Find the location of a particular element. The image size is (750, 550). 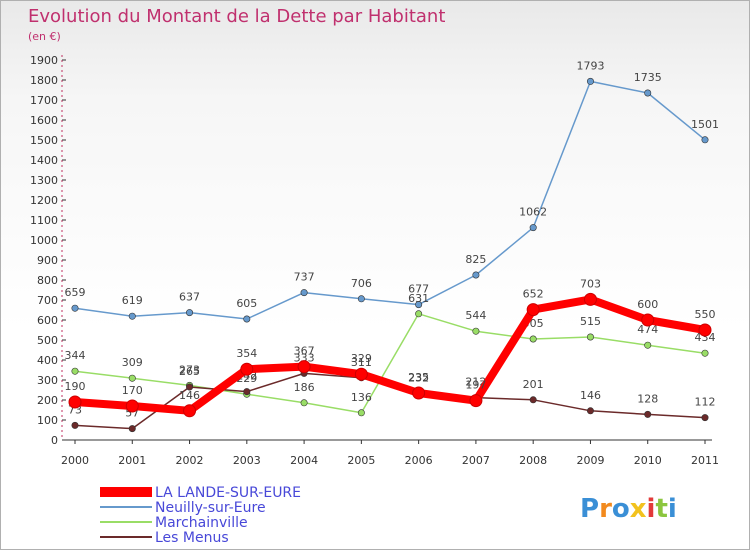

data-label: 1735 is located at coordinates (648, 77).